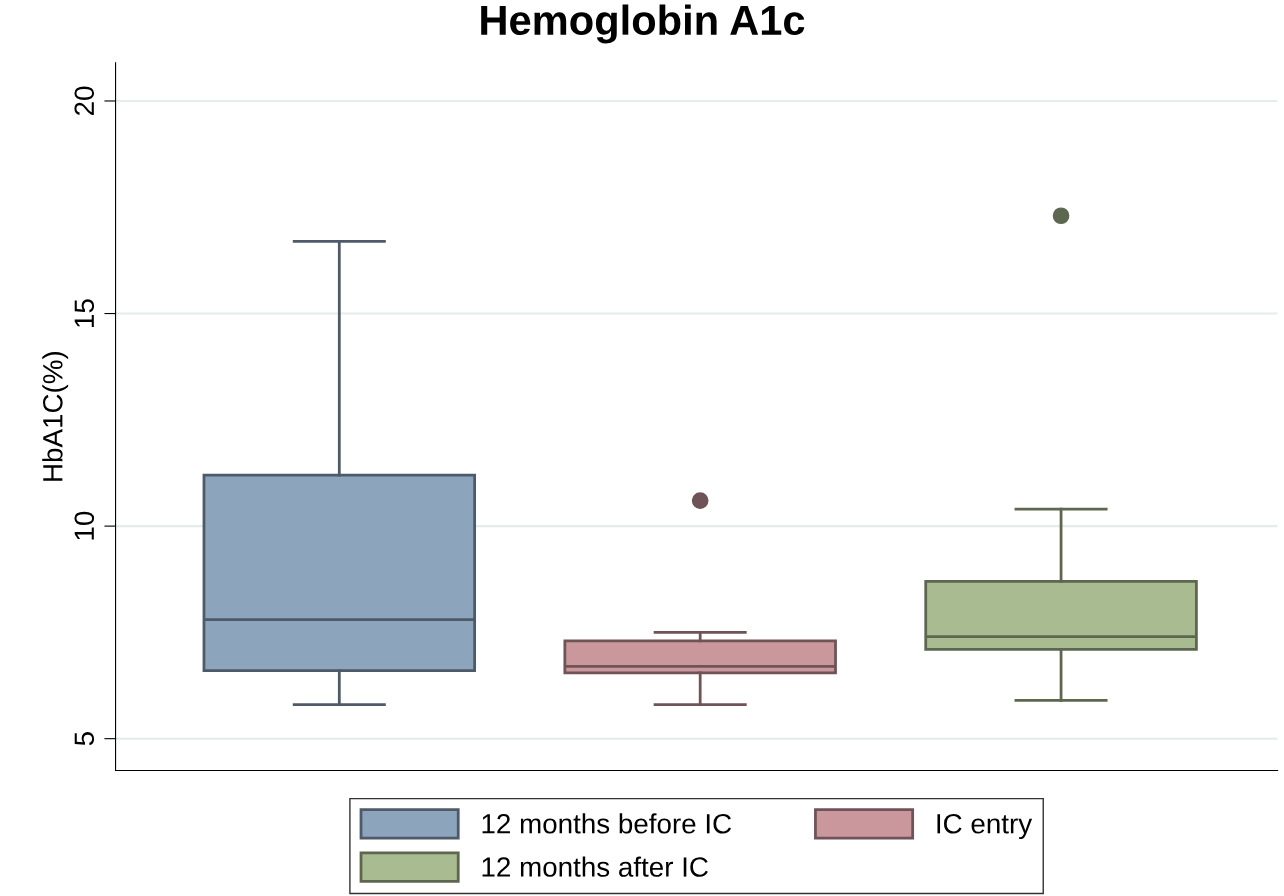  Describe the element at coordinates (55, 416) in the screenshot. I see `y-axis-title: HbA1C(%)` at that location.